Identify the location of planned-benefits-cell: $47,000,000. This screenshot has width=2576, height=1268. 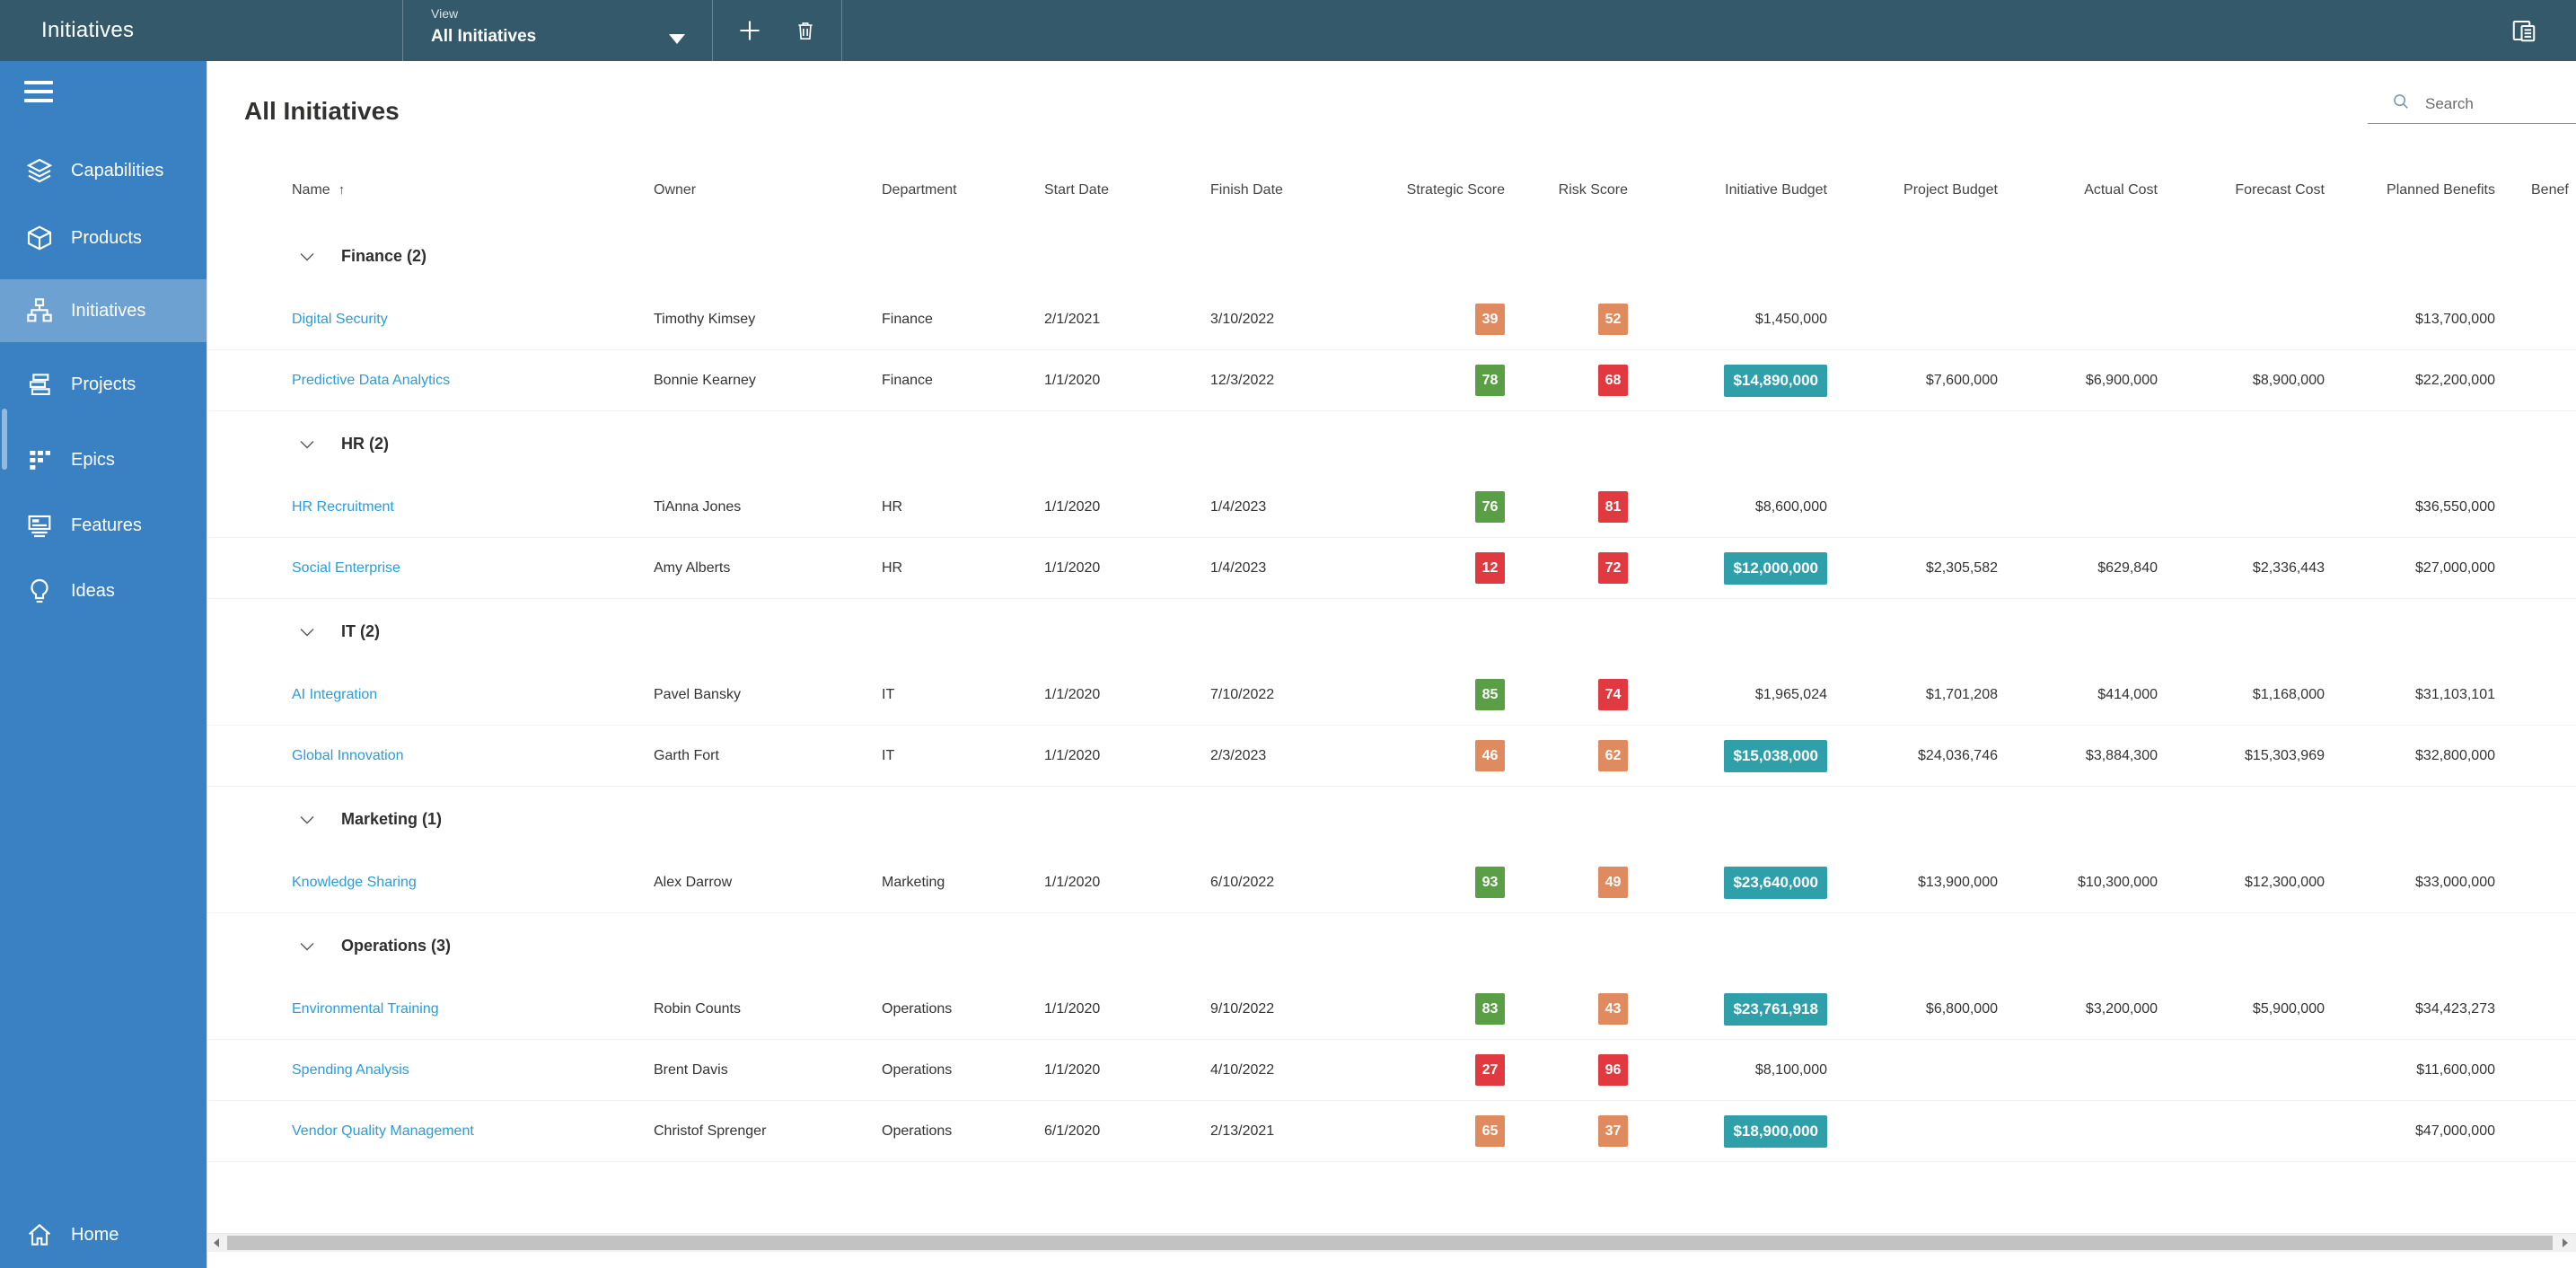
(2455, 1131).